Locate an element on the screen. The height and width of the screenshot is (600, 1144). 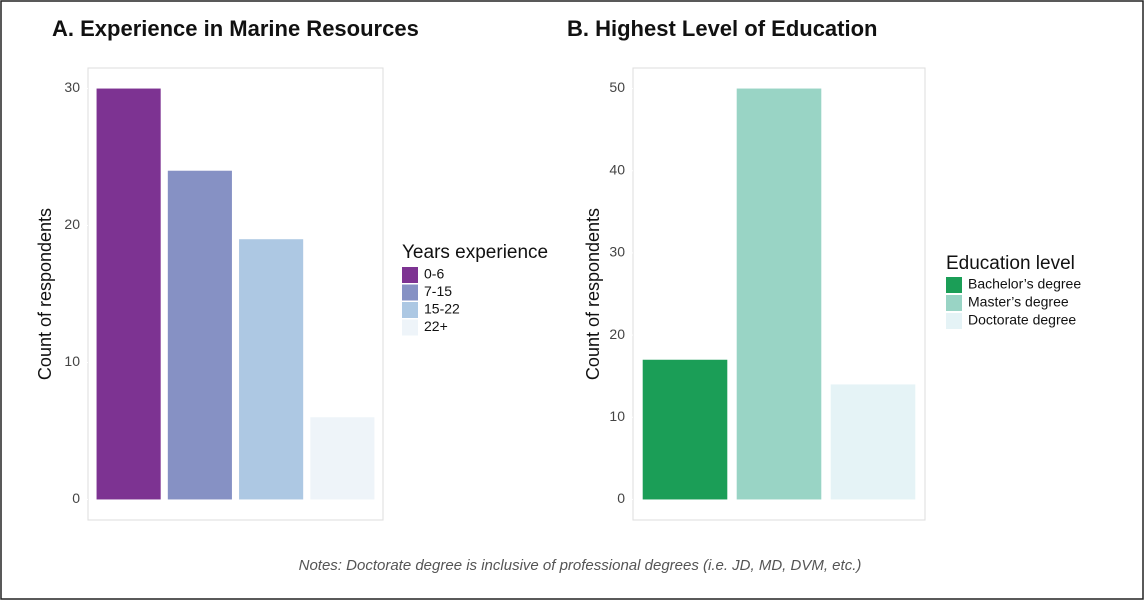
legend-title: Education level is located at coordinates (1010, 263).